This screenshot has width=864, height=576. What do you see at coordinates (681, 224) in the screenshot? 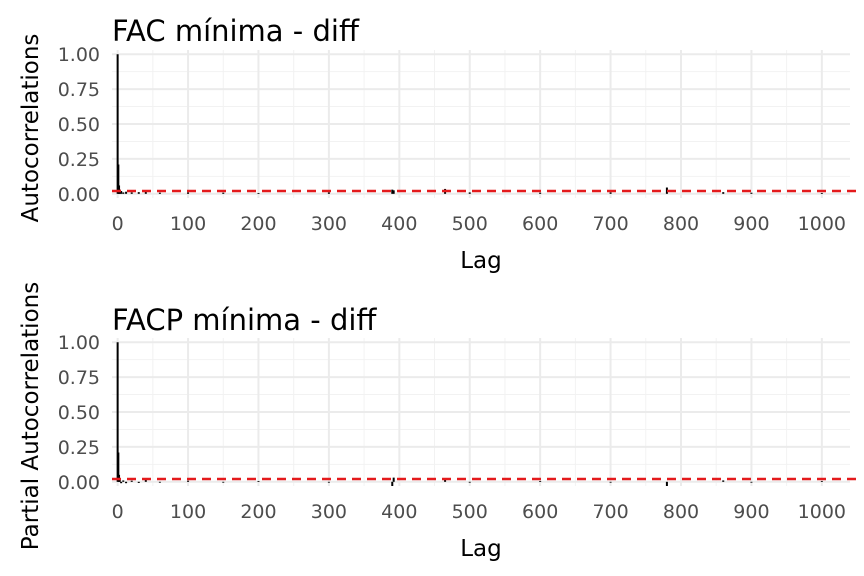
I see `acf-x-tick-label: 800` at bounding box center [681, 224].